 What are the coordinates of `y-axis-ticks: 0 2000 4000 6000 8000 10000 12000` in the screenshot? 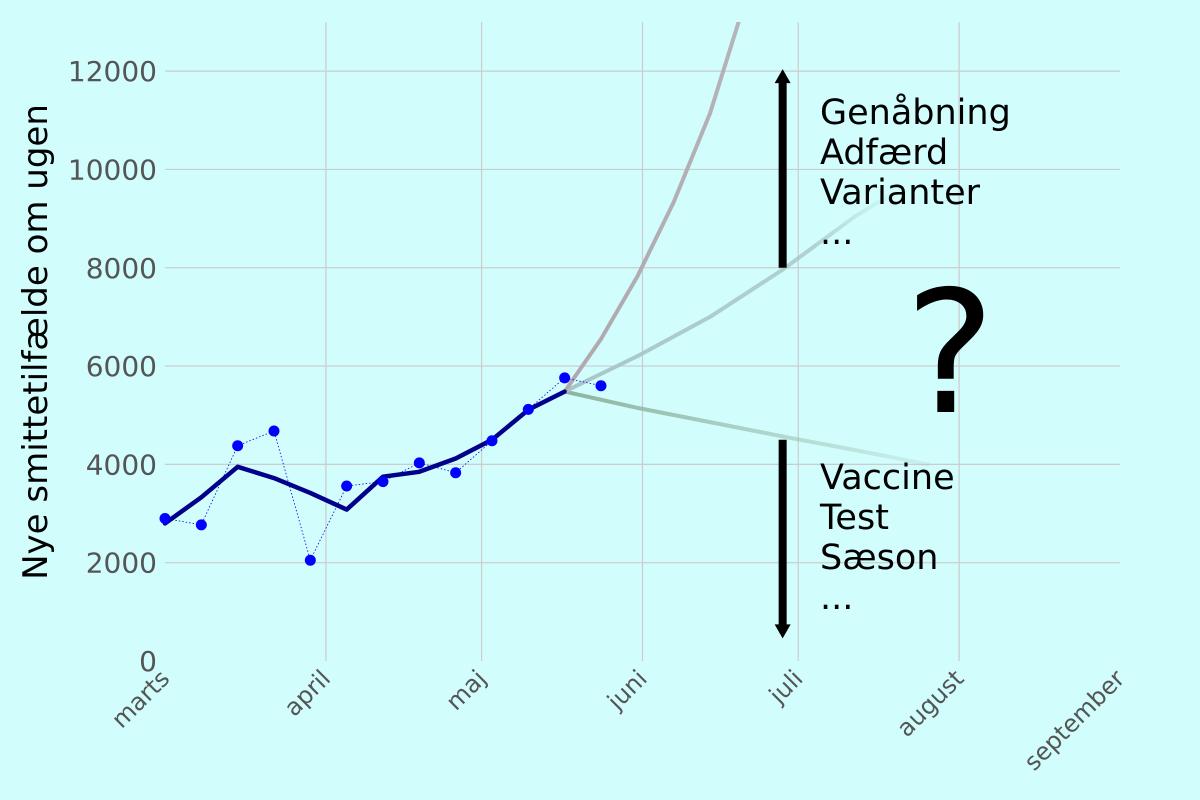 It's located at (112, 366).